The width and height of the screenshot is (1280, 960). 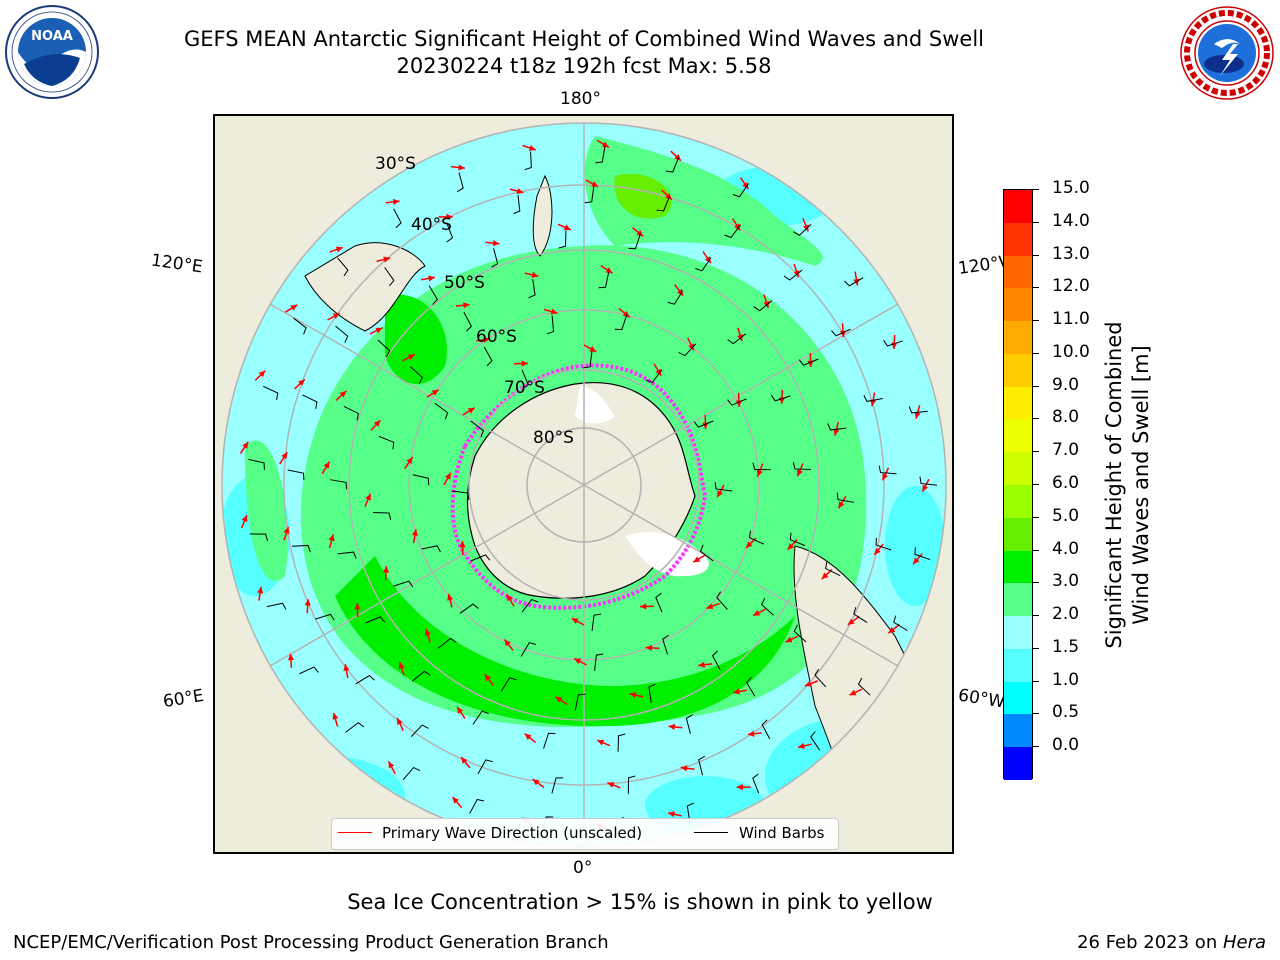 I want to click on colorbar-tick-label: 0.5, so click(x=1066, y=712).